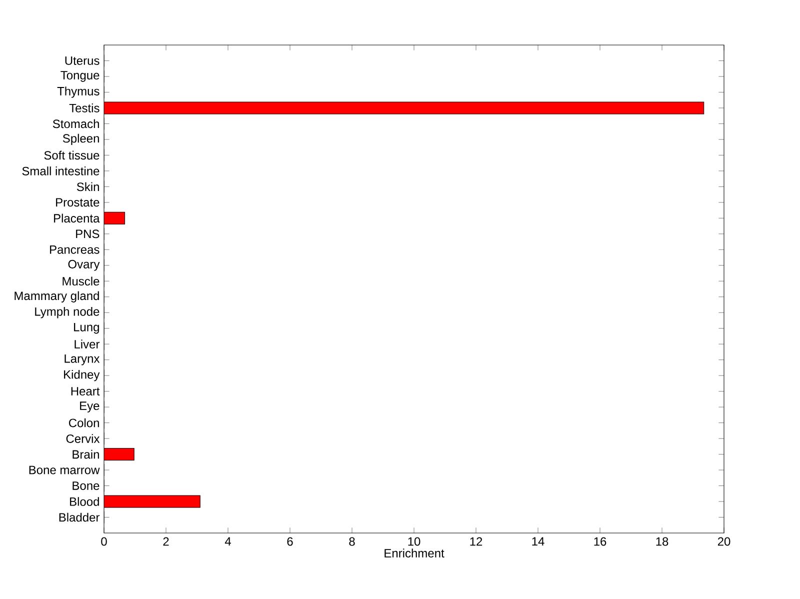 This screenshot has width=800, height=599. Describe the element at coordinates (61, 171) in the screenshot. I see `y-tick-label: Small intestine` at that location.